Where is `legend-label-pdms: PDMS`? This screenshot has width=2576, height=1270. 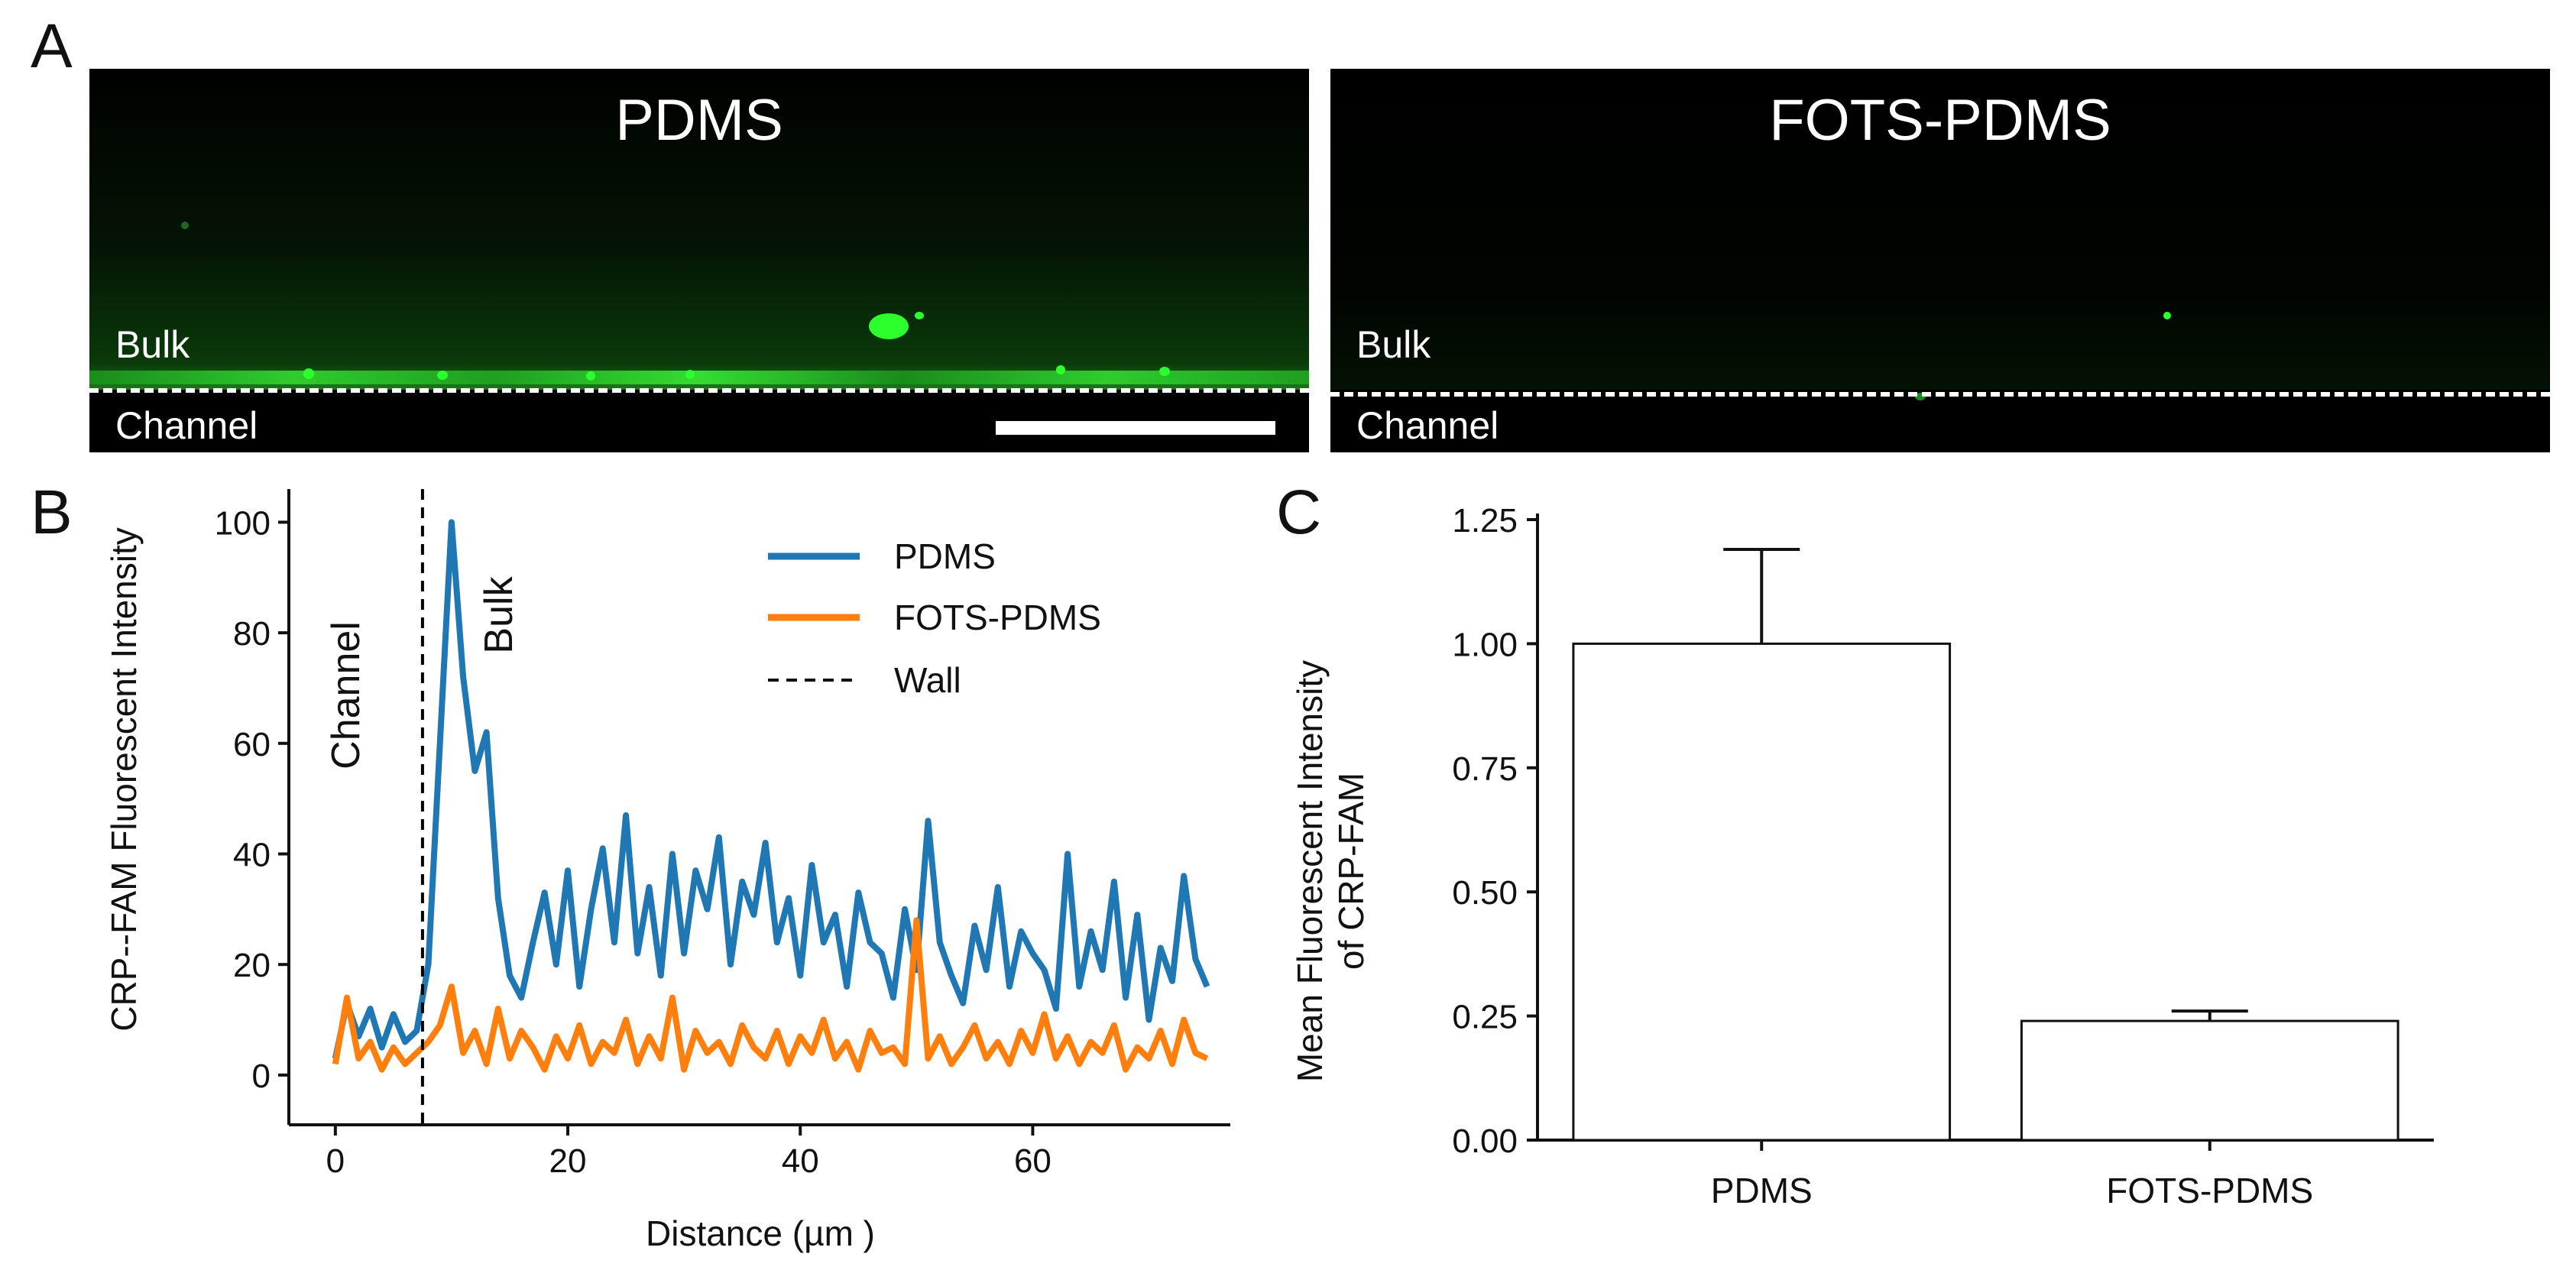 legend-label-pdms: PDMS is located at coordinates (945, 556).